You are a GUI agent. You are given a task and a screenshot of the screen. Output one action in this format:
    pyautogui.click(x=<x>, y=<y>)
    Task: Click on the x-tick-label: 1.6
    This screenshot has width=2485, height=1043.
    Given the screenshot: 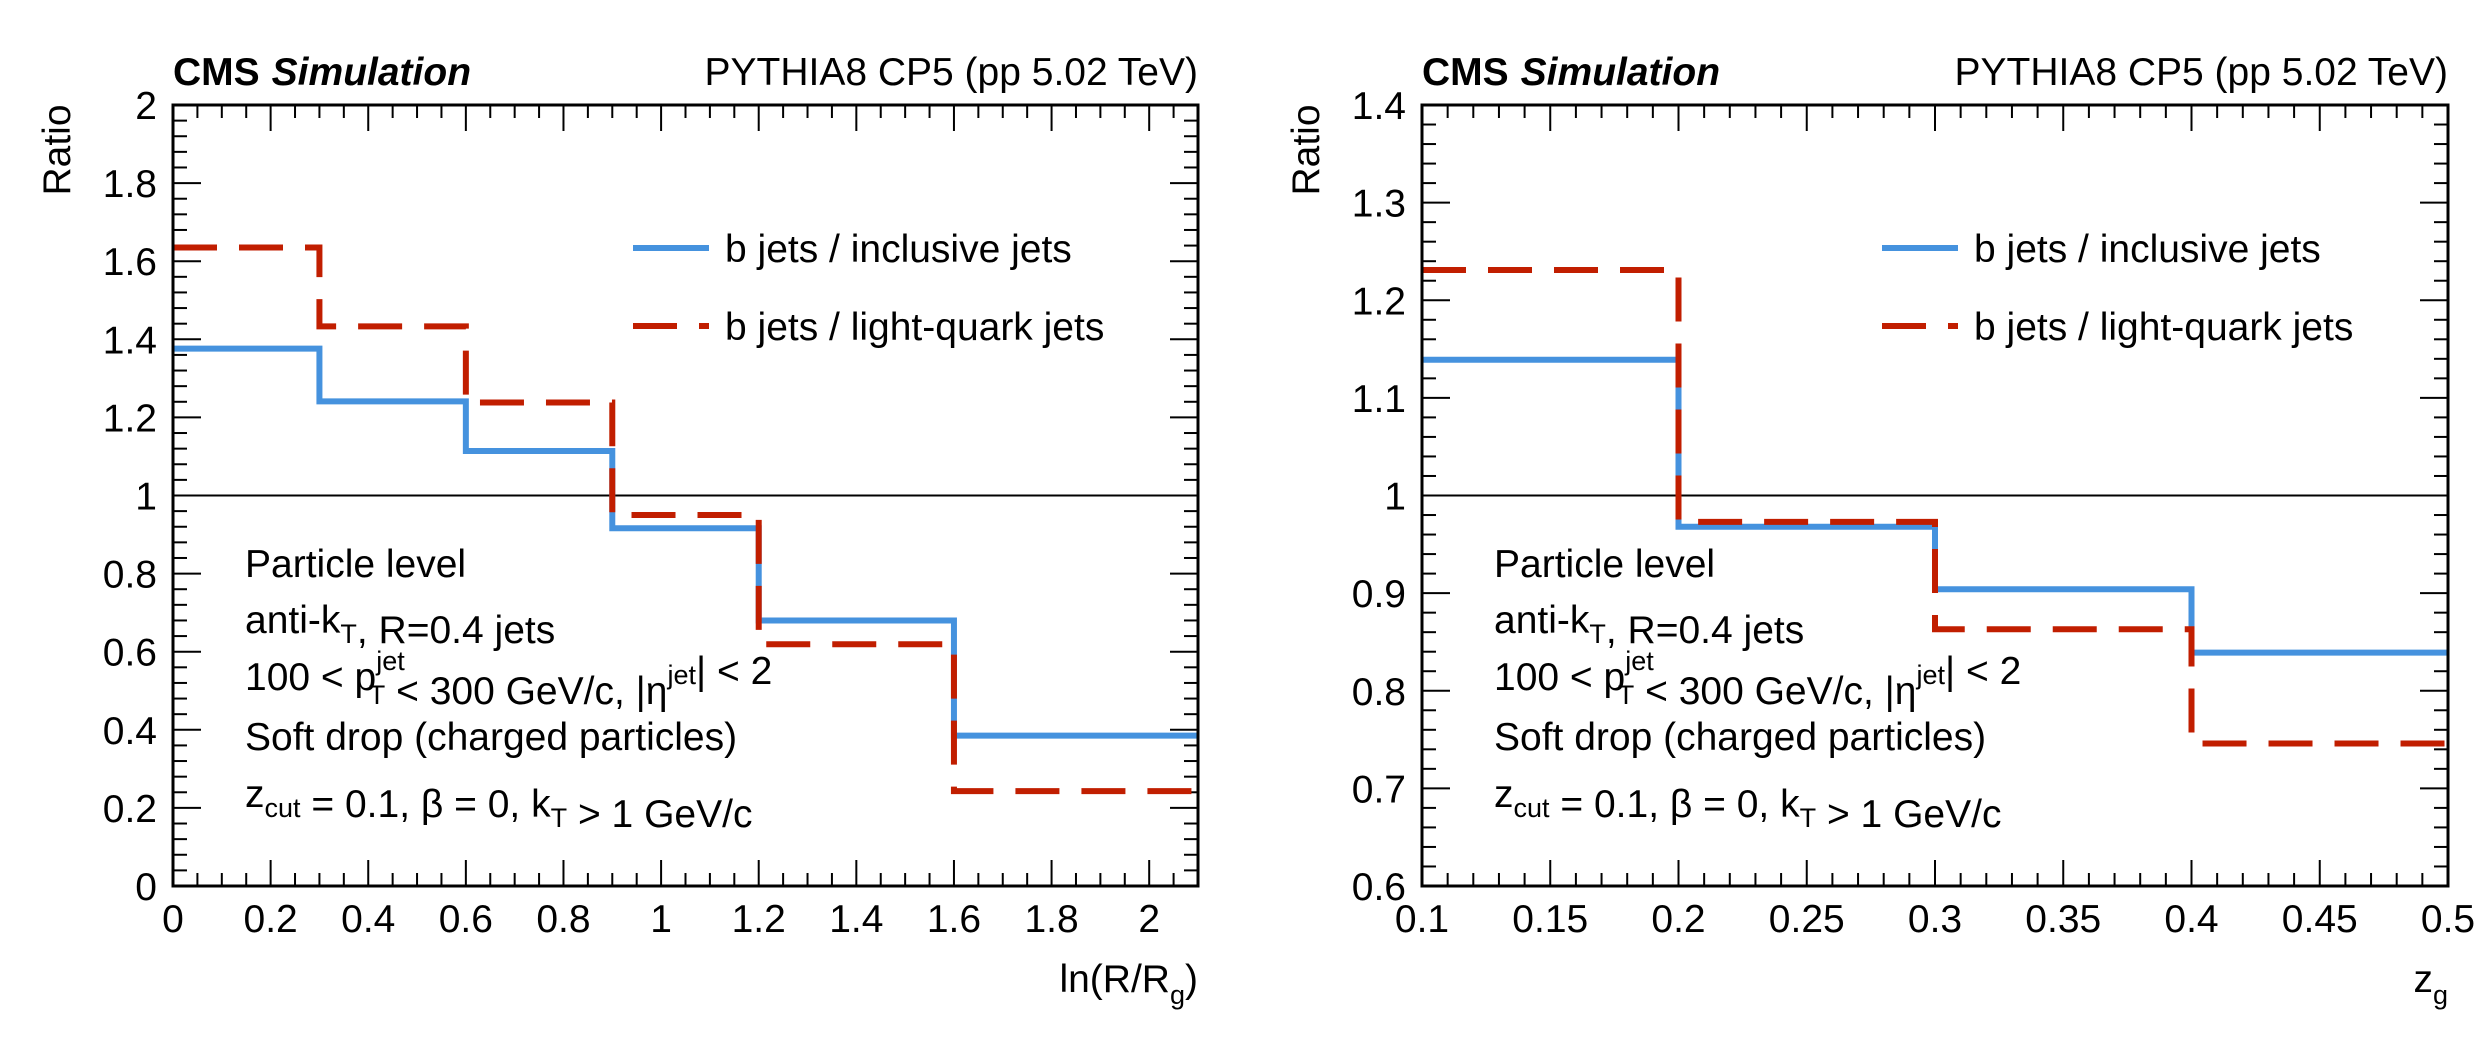 What is the action you would take?
    pyautogui.click(x=954, y=919)
    